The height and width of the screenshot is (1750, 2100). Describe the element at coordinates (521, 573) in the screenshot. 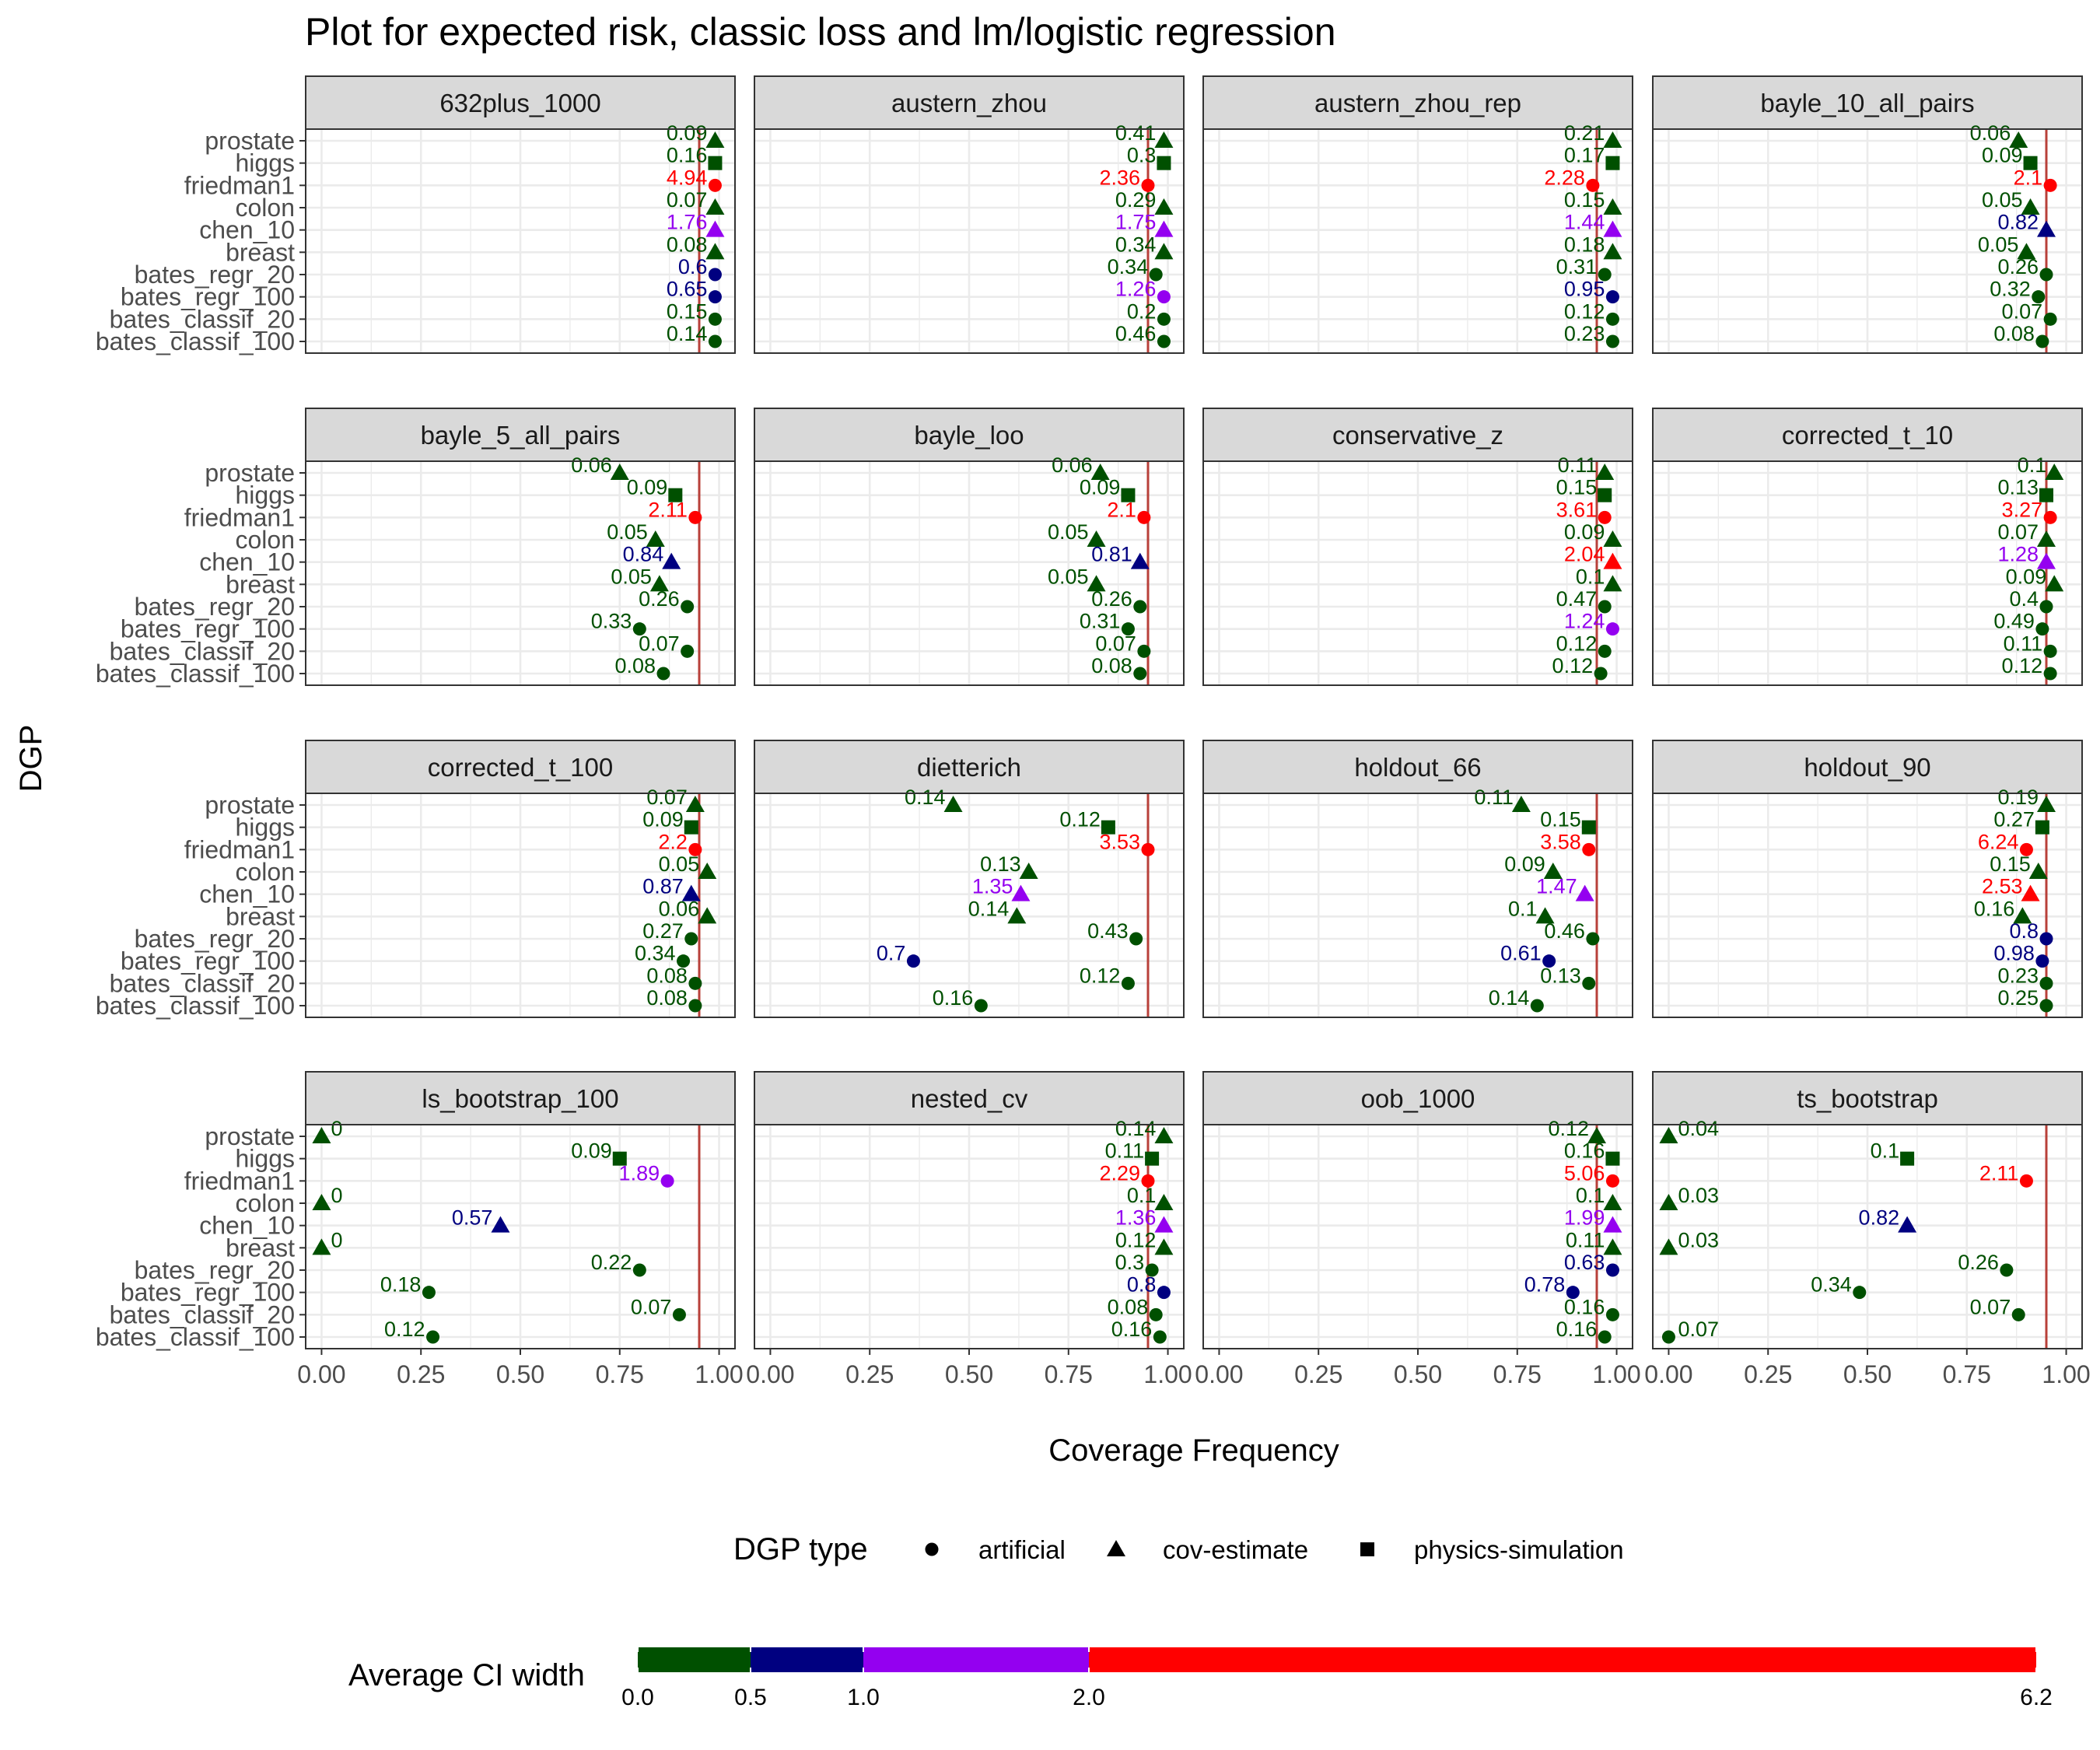

I see `panel-border` at that location.